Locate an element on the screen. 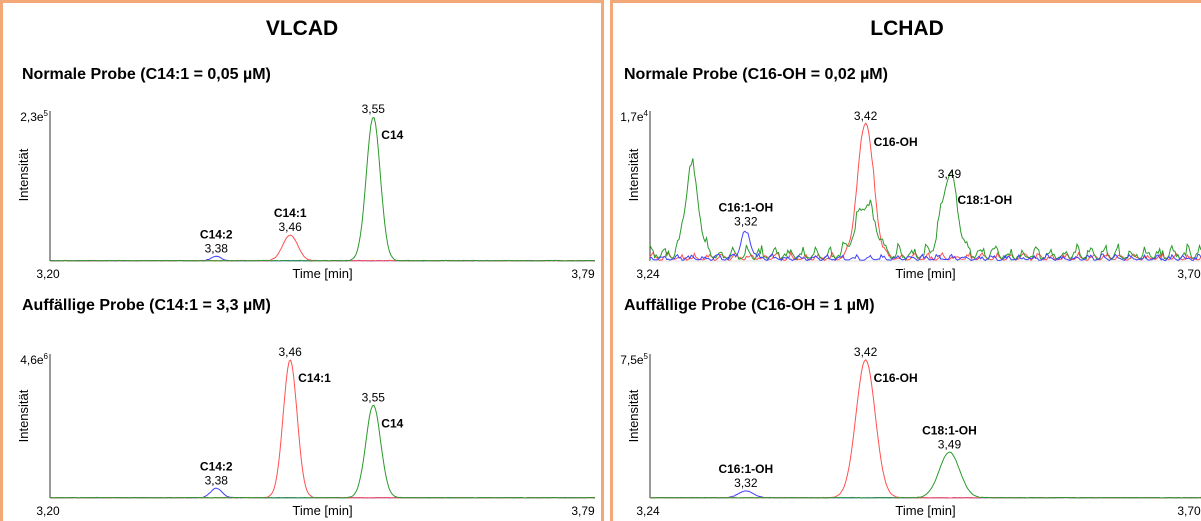 The width and height of the screenshot is (1201, 521). y-max-label: 4,6e6 is located at coordinates (34, 359).